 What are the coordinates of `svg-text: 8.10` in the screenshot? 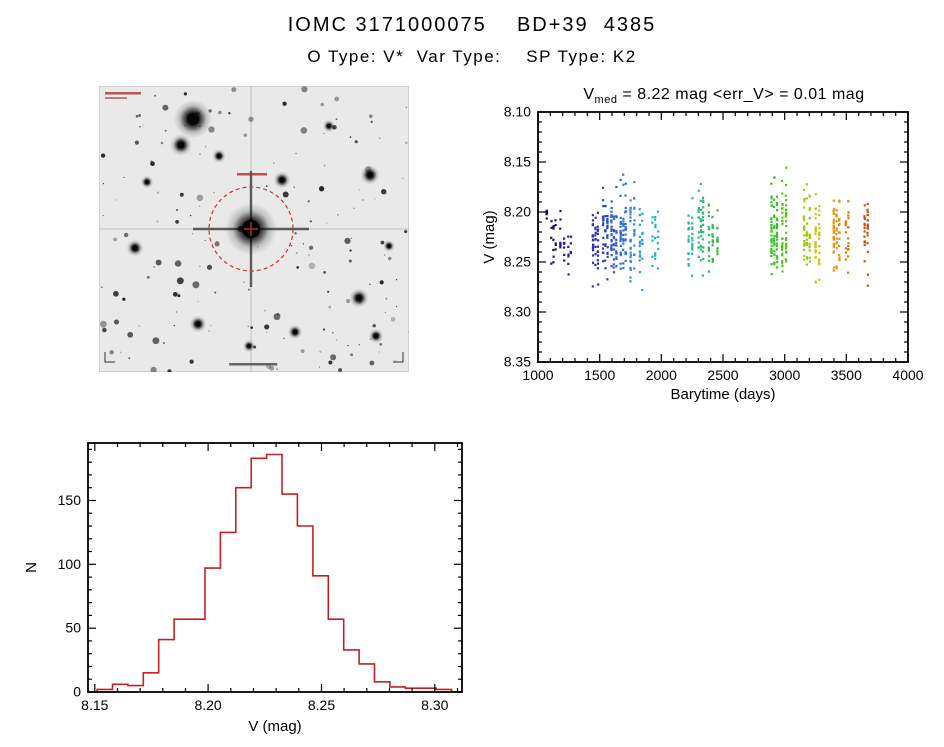 It's located at (517, 112).